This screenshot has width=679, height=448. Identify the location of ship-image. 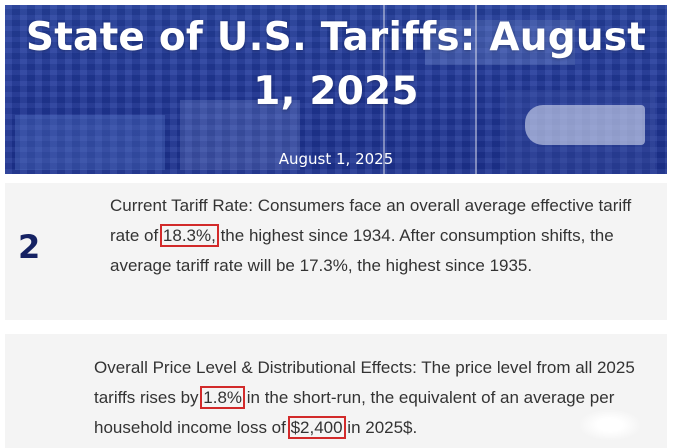
(585, 125).